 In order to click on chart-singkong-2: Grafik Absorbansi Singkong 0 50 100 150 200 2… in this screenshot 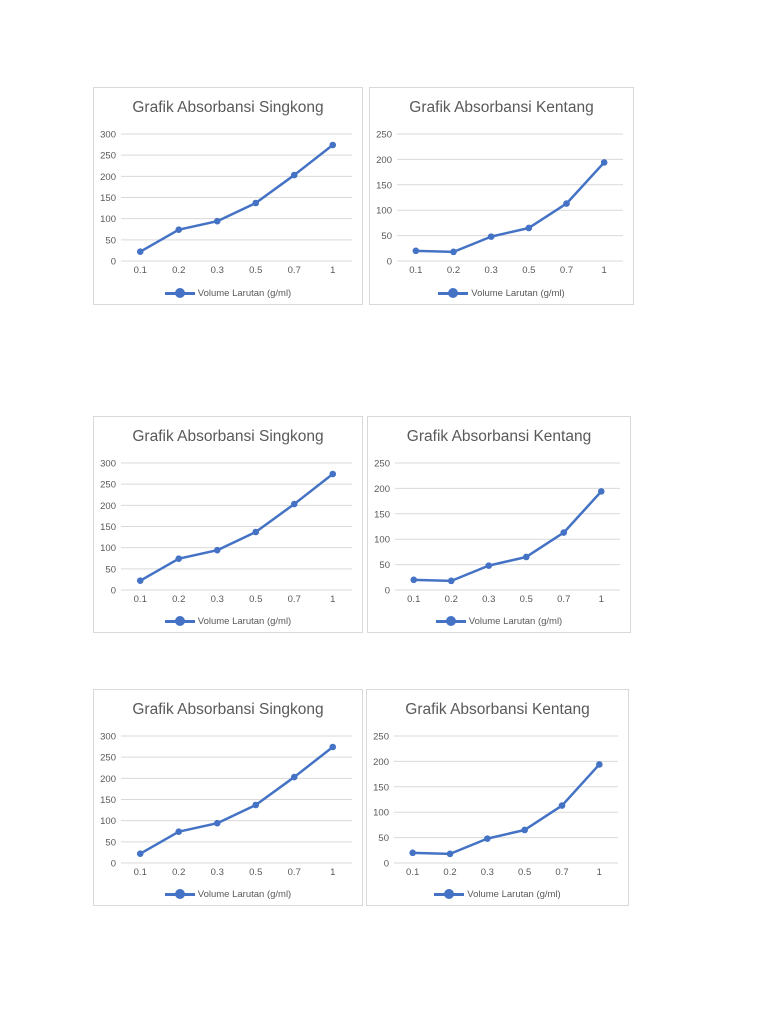, I will do `click(228, 524)`.